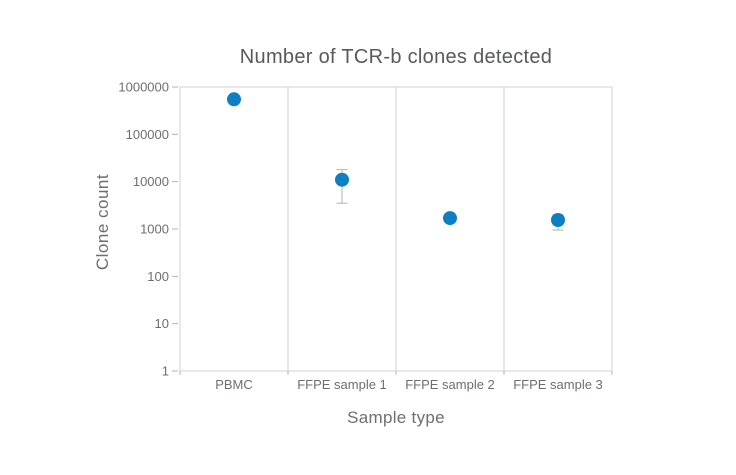 The width and height of the screenshot is (736, 475). I want to click on y-tick-label: 100000, so click(147, 134).